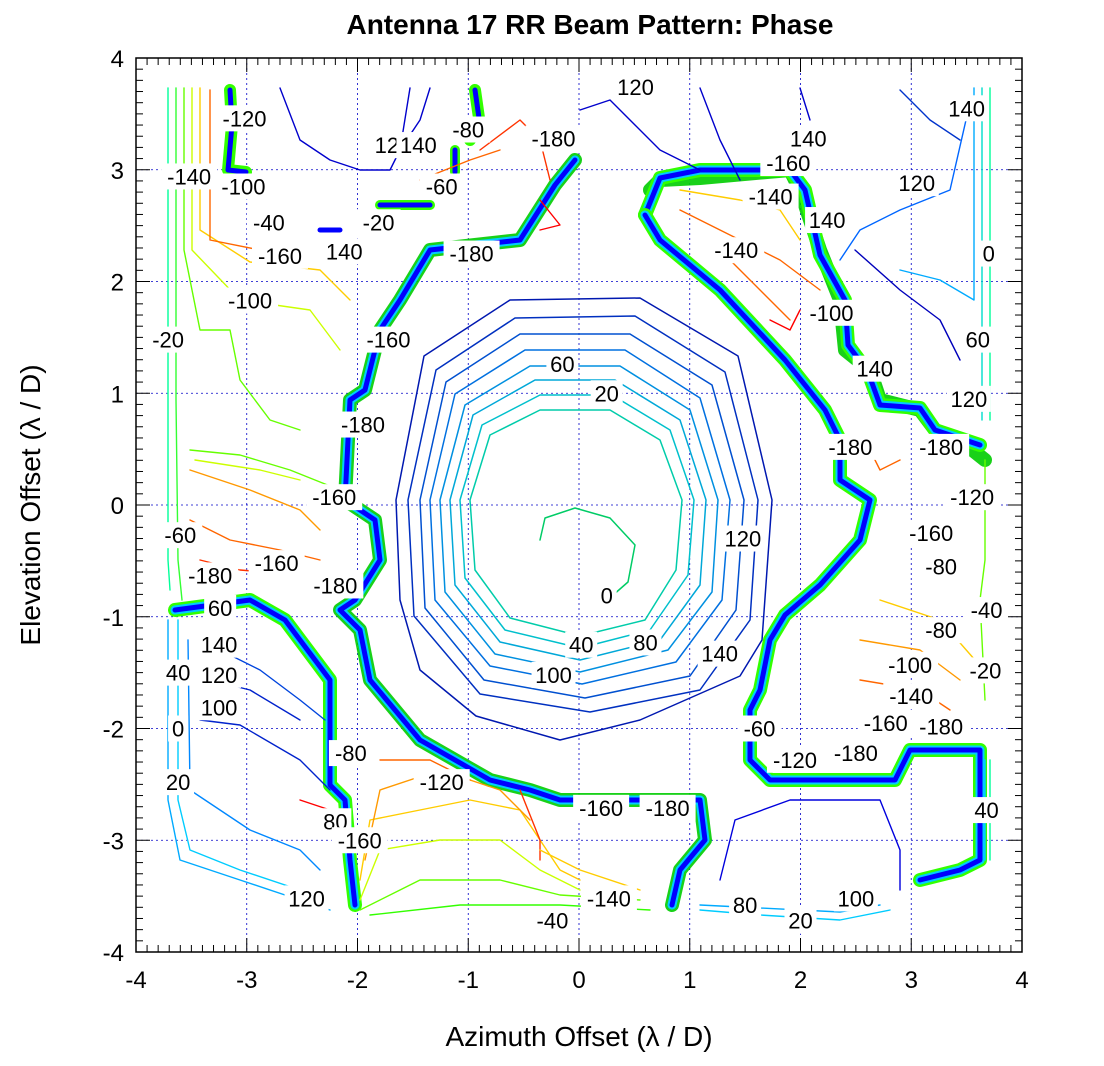 The width and height of the screenshot is (1104, 1066). I want to click on y-tick-label: 4, so click(117, 59).